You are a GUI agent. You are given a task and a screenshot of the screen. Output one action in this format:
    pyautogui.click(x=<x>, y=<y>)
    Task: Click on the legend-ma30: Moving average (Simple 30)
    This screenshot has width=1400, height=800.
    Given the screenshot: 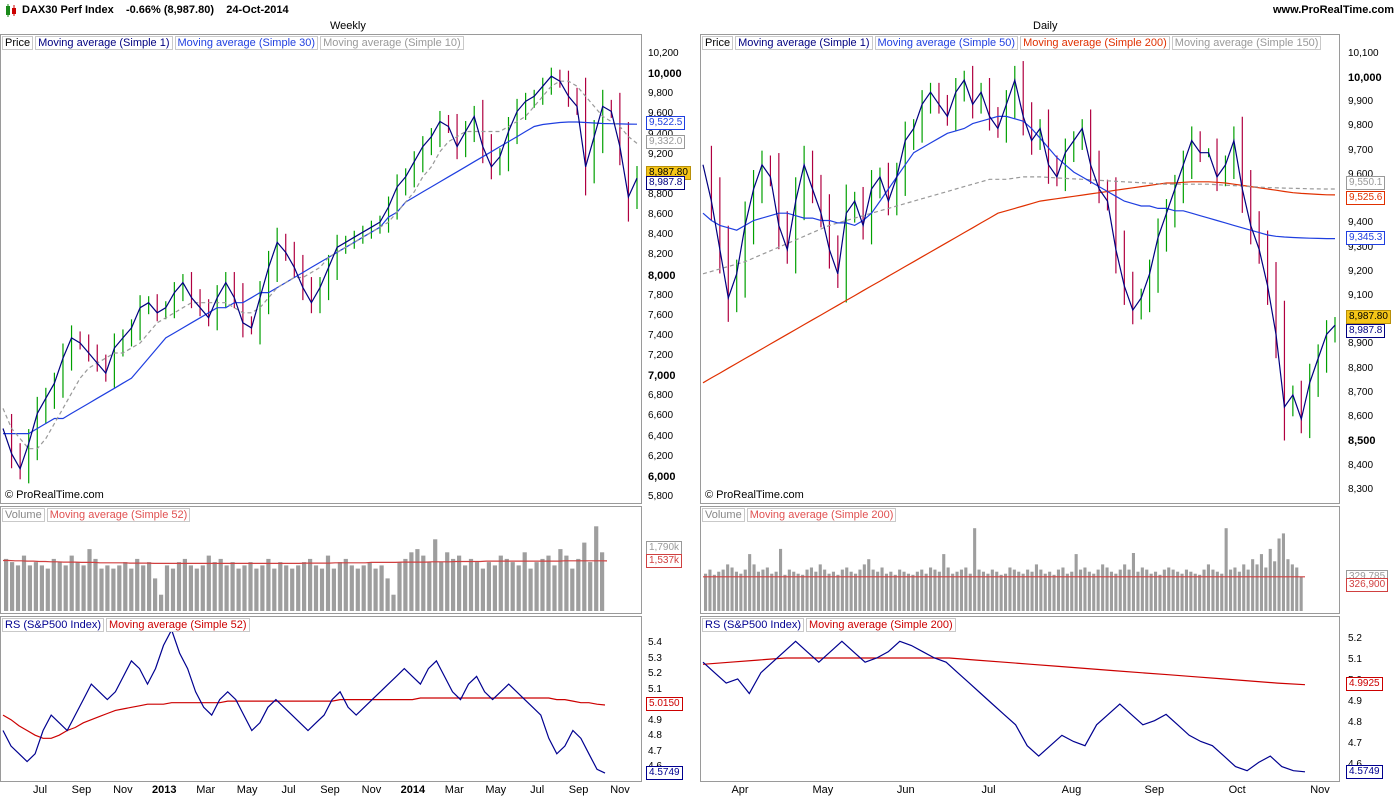 What is the action you would take?
    pyautogui.click(x=246, y=43)
    